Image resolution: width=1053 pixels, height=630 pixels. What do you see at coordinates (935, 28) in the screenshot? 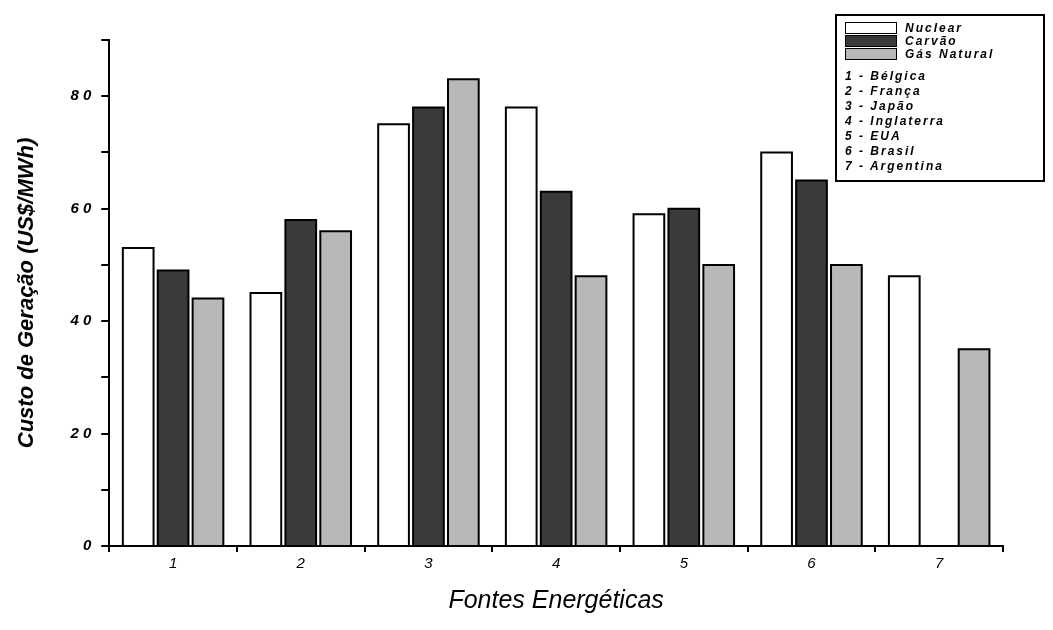
I see `legend-label: Nuclear` at bounding box center [935, 28].